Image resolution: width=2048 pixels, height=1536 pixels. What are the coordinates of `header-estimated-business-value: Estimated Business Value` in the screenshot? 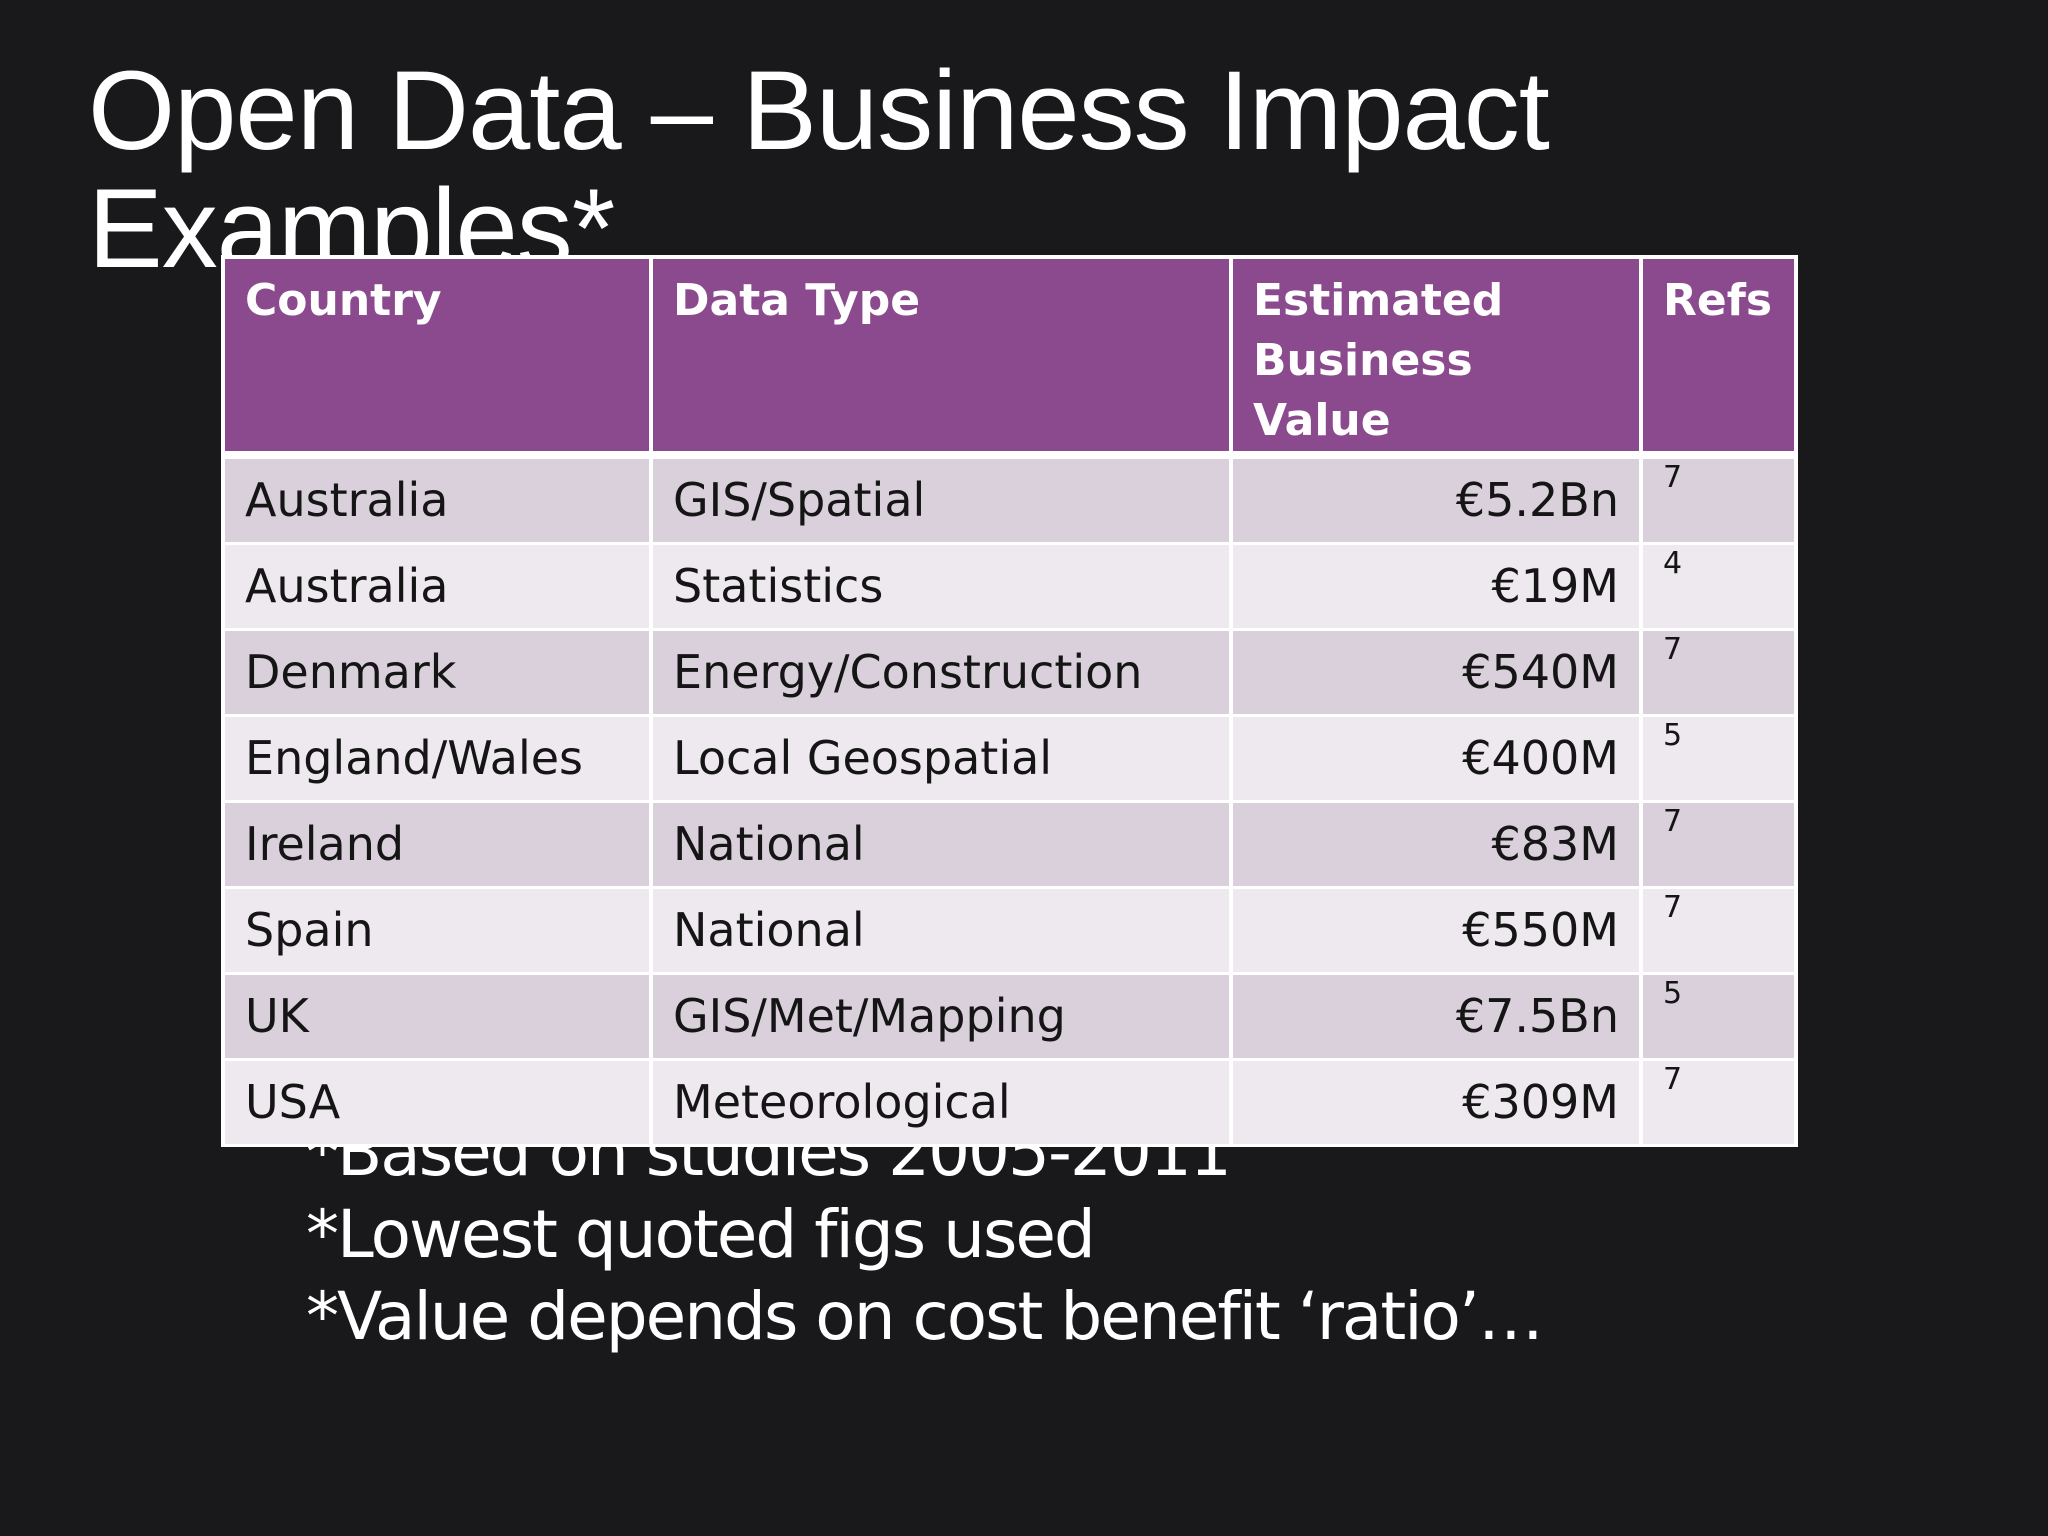 It's located at (1436, 357).